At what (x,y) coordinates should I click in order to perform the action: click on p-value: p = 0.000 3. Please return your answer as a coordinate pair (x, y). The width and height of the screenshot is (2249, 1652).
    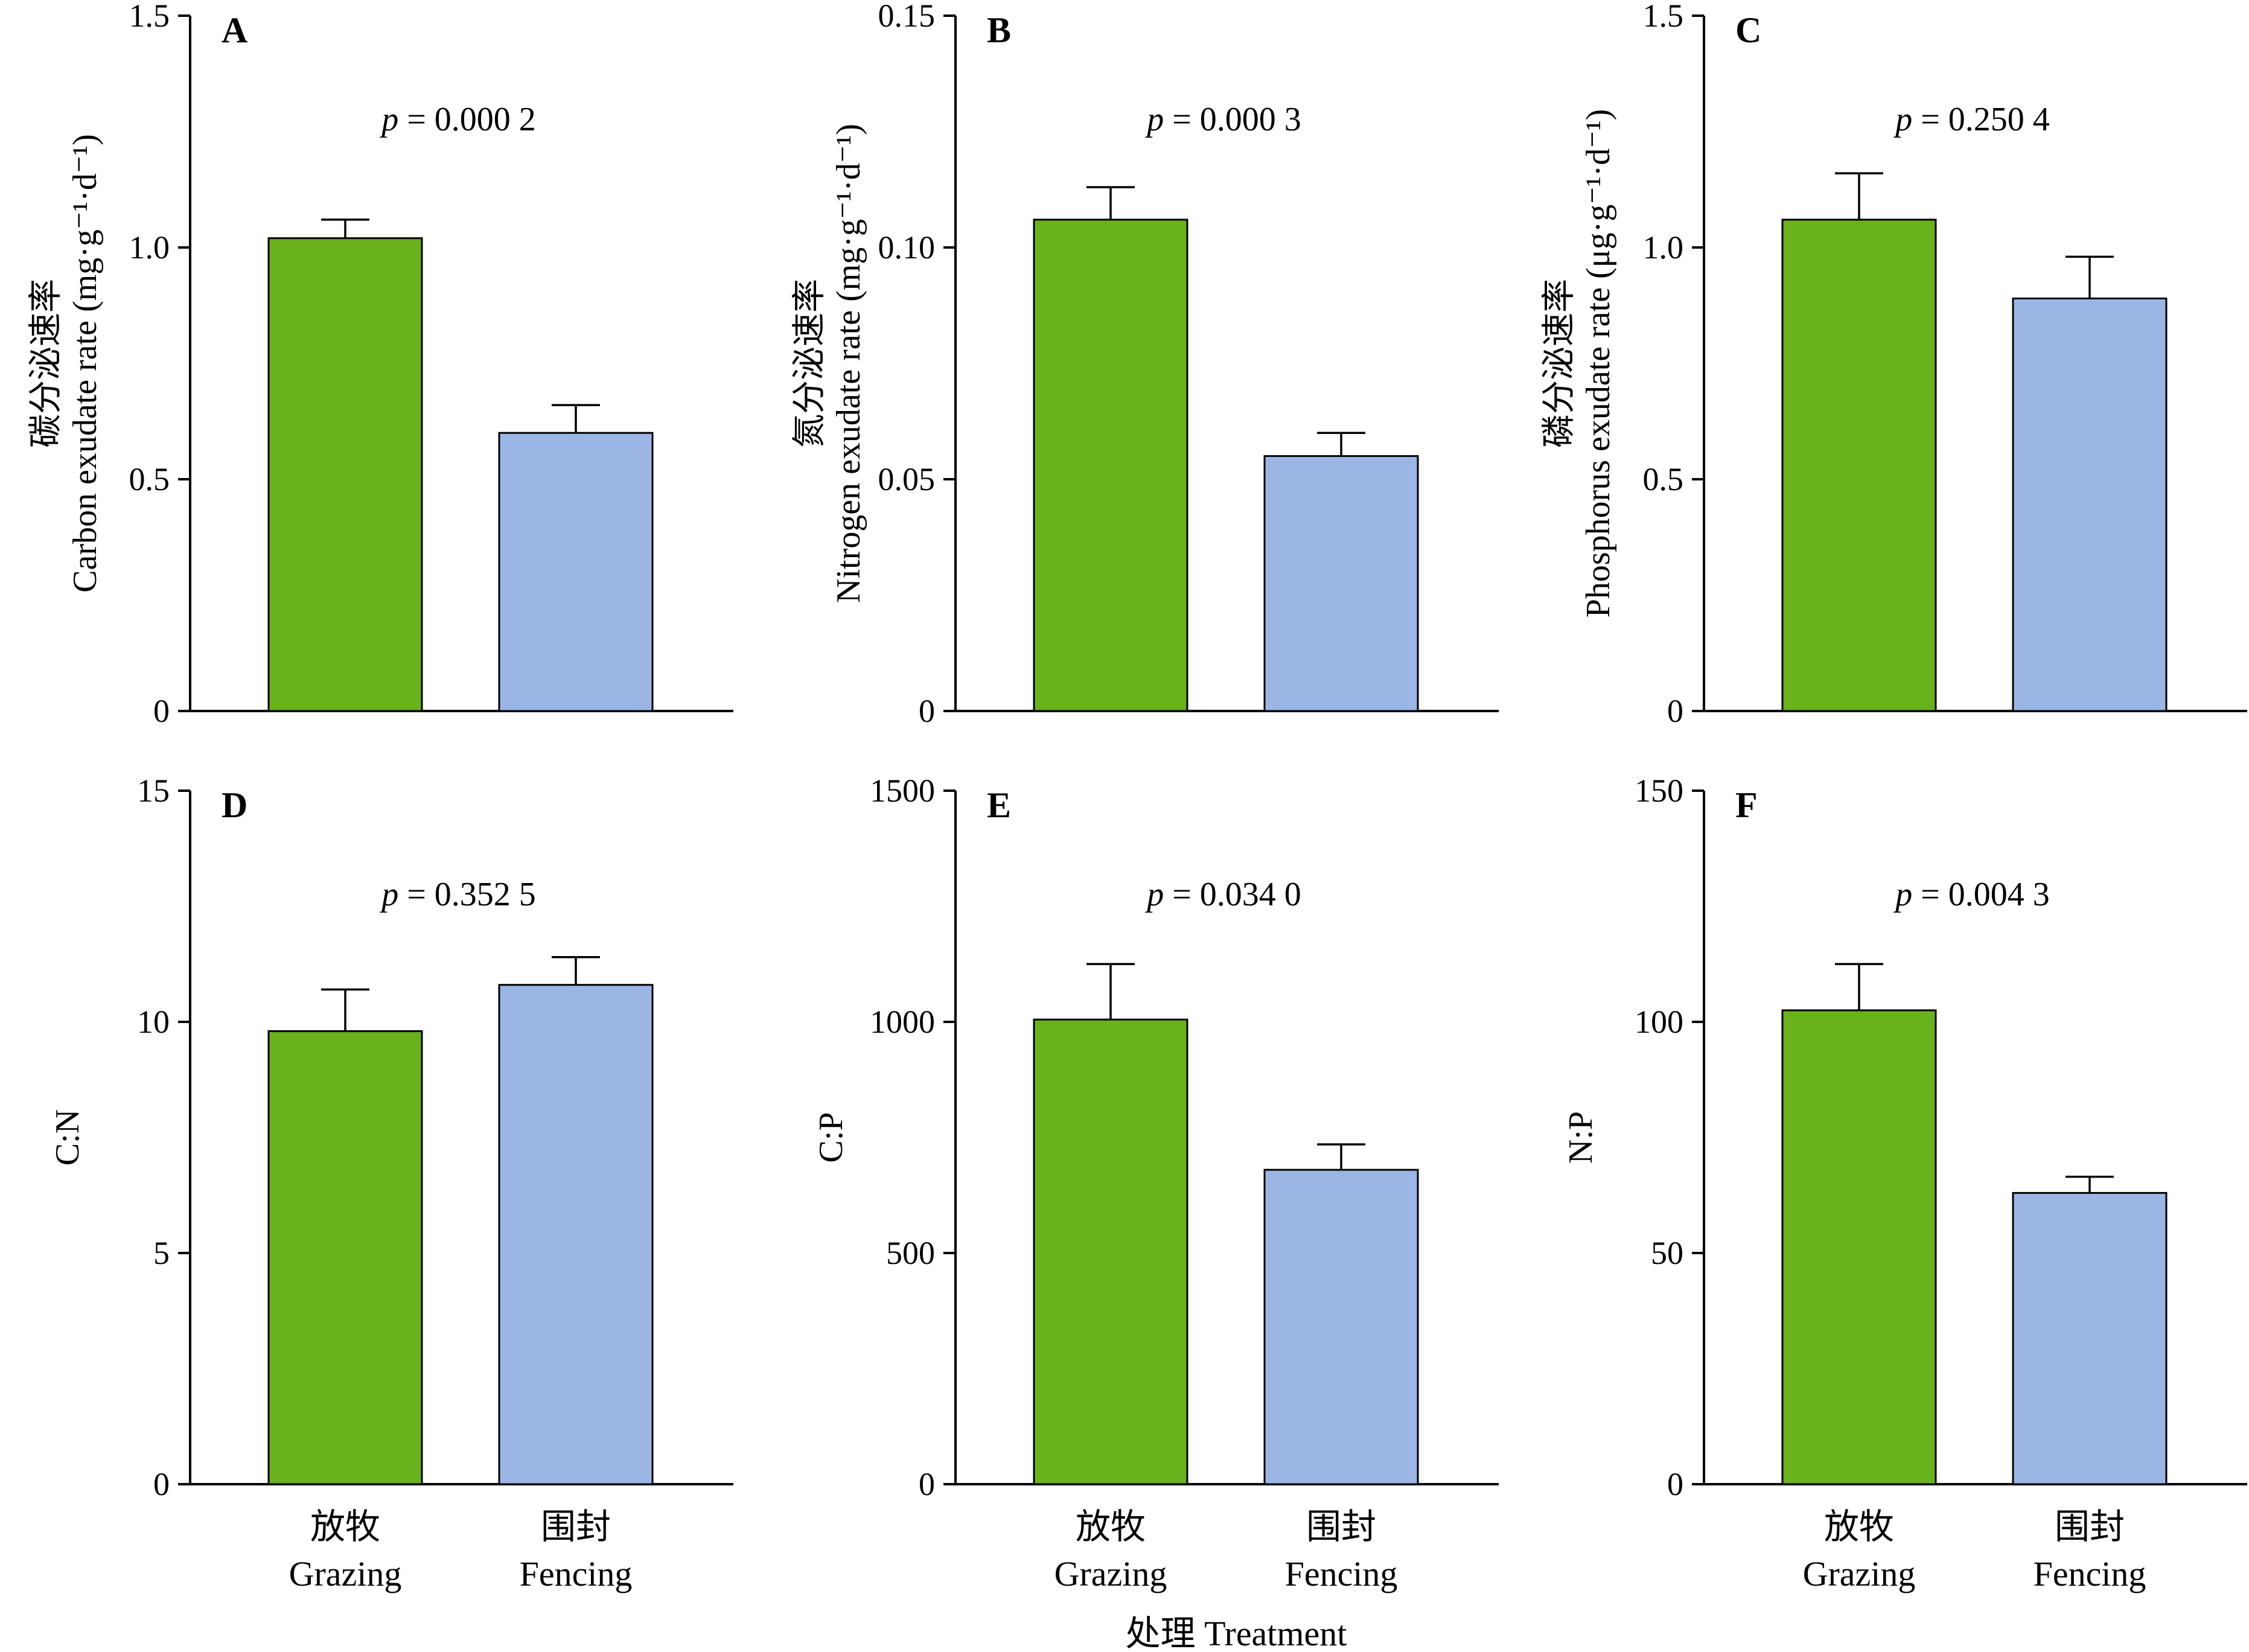
    Looking at the image, I should click on (1222, 119).